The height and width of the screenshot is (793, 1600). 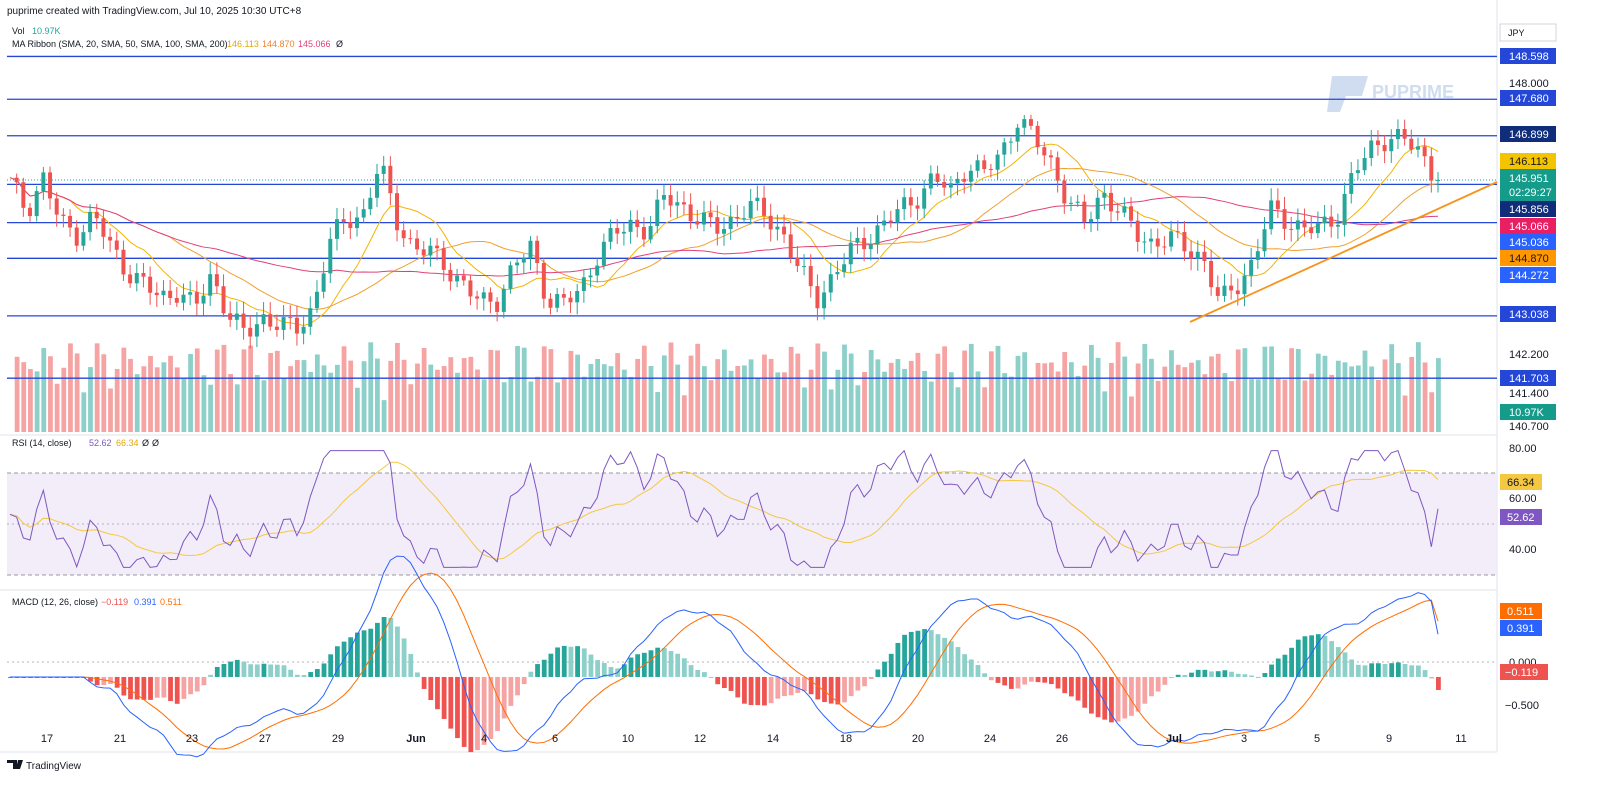 I want to click on badge-volume, so click(x=1528, y=412).